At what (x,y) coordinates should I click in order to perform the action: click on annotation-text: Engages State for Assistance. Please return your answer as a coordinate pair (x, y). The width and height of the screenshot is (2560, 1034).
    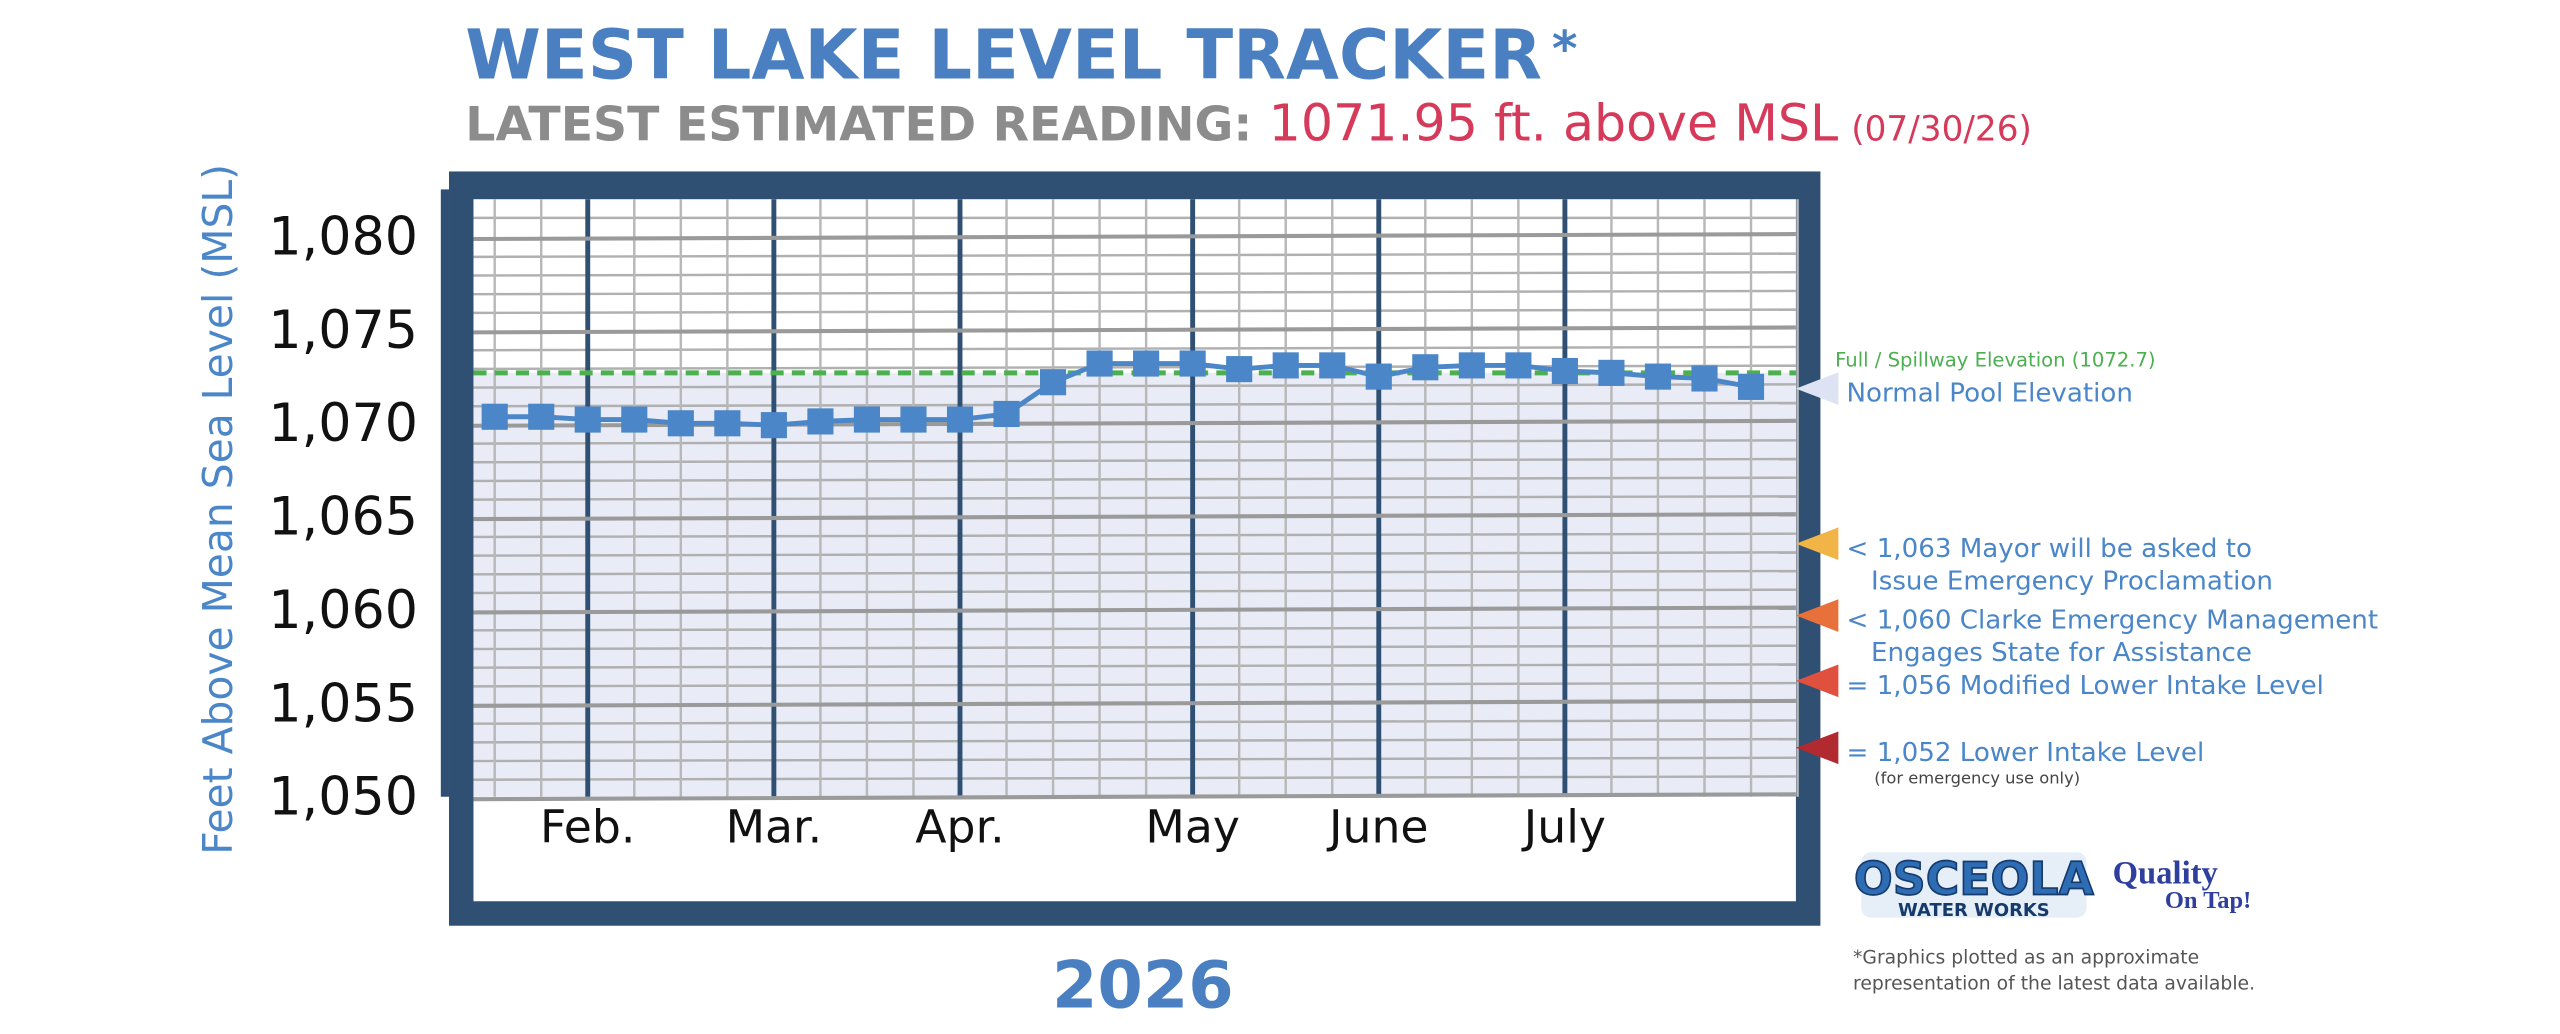
    Looking at the image, I should click on (2061, 653).